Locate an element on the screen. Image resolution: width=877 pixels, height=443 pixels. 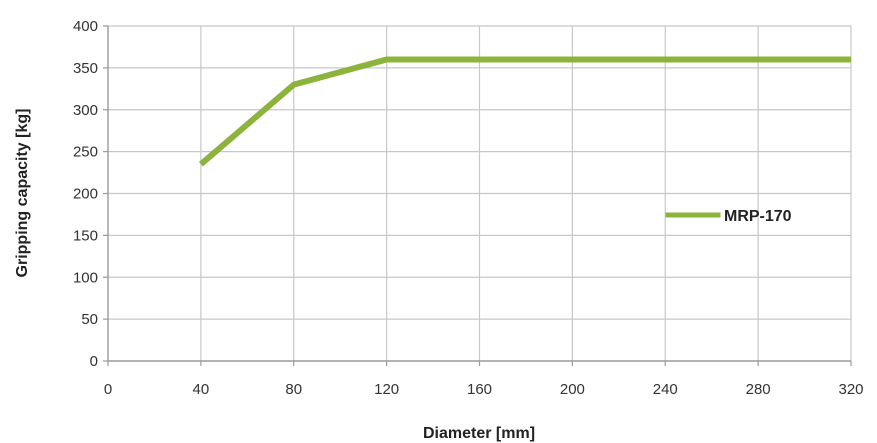
x-tick-label-0: 0 is located at coordinates (108, 389).